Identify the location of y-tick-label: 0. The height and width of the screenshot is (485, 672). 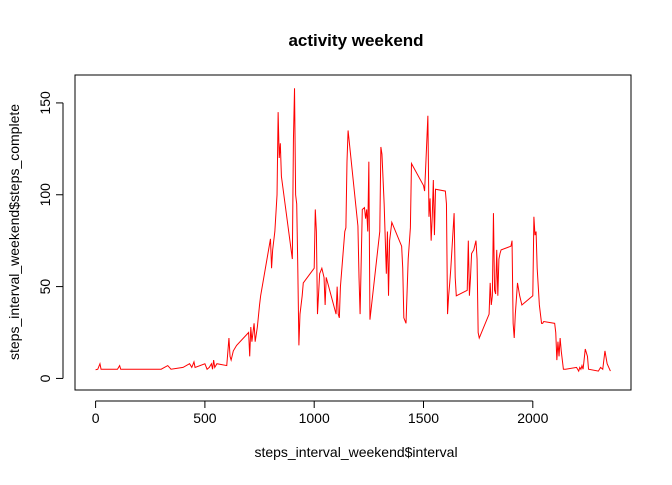
(45, 378).